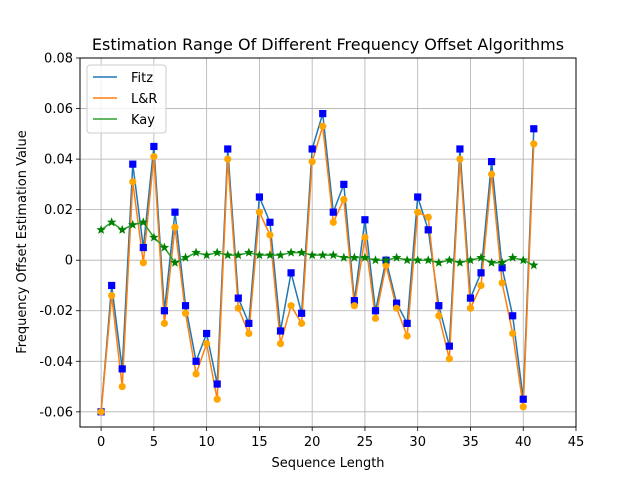 Image resolution: width=640 pixels, height=480 pixels. I want to click on fitz-legend-label: Fitz, so click(142, 78).